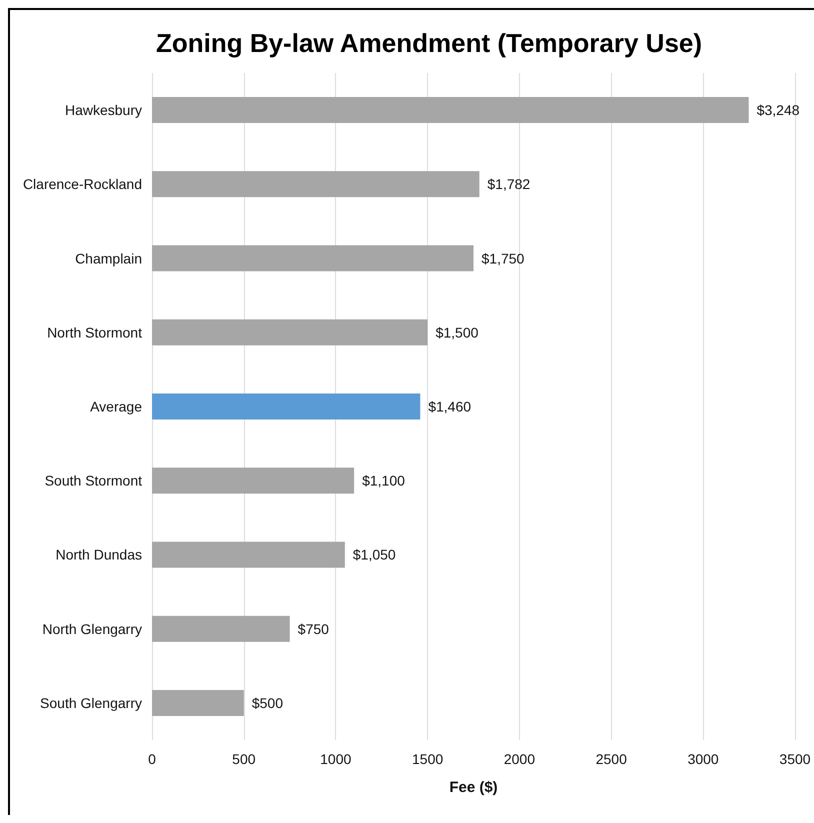 The width and height of the screenshot is (814, 823). I want to click on x-tick-label: 1500, so click(428, 759).